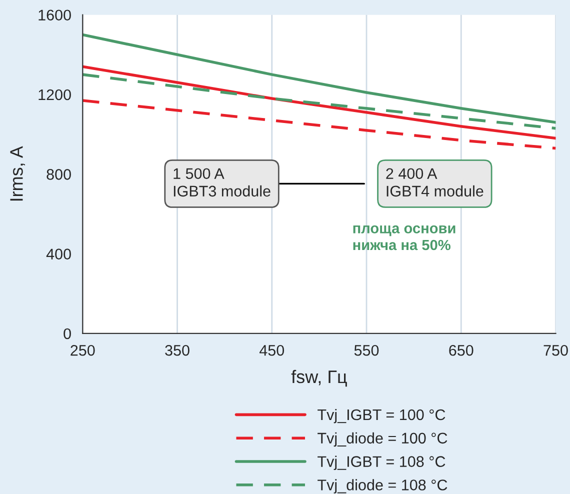 The width and height of the screenshot is (570, 494). What do you see at coordinates (82, 350) in the screenshot?
I see `x-tick-label: 250` at bounding box center [82, 350].